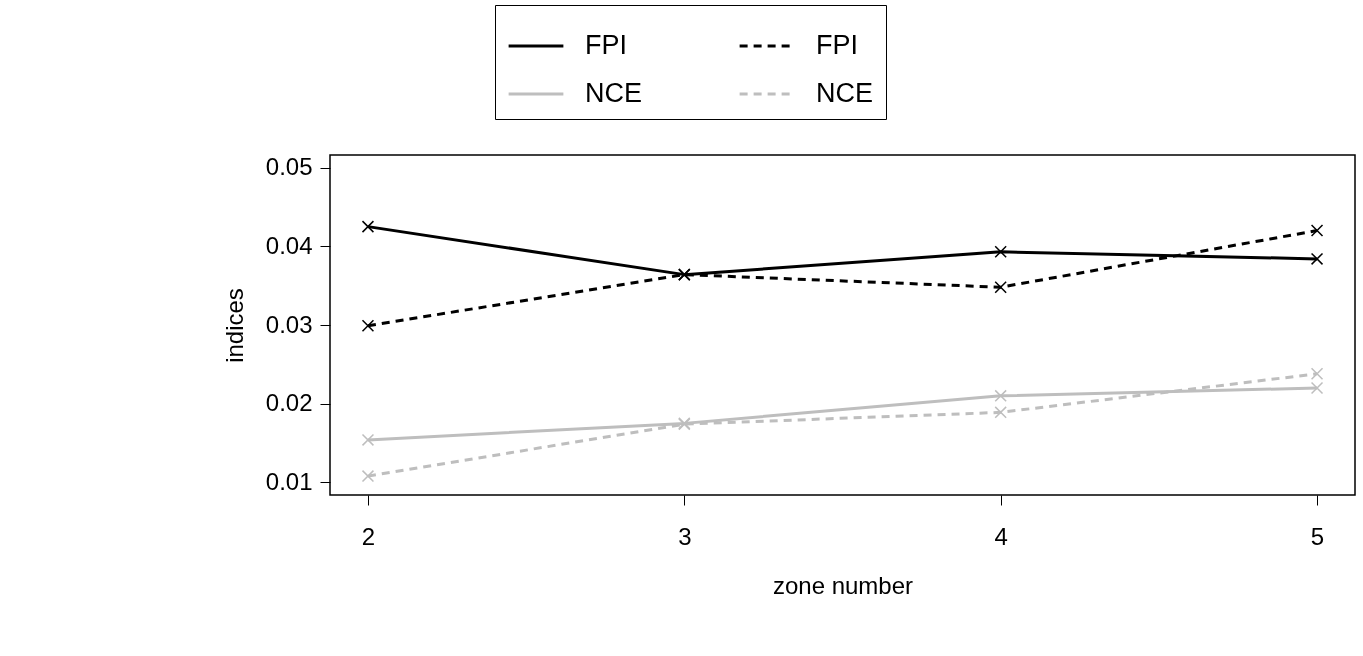 This screenshot has height=656, width=1363. What do you see at coordinates (368, 536) in the screenshot?
I see `x-tick-label: 2` at bounding box center [368, 536].